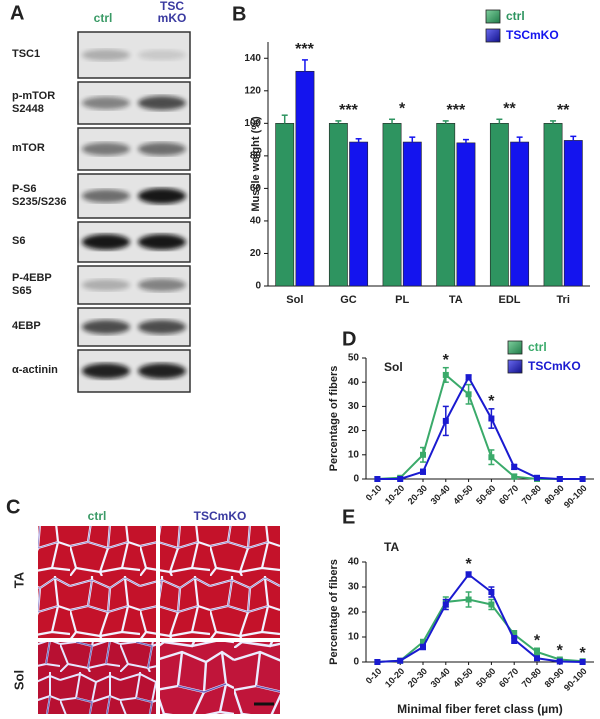 The width and height of the screenshot is (600, 719). What do you see at coordinates (391, 547) in the screenshot?
I see `inset-label: TA` at bounding box center [391, 547].